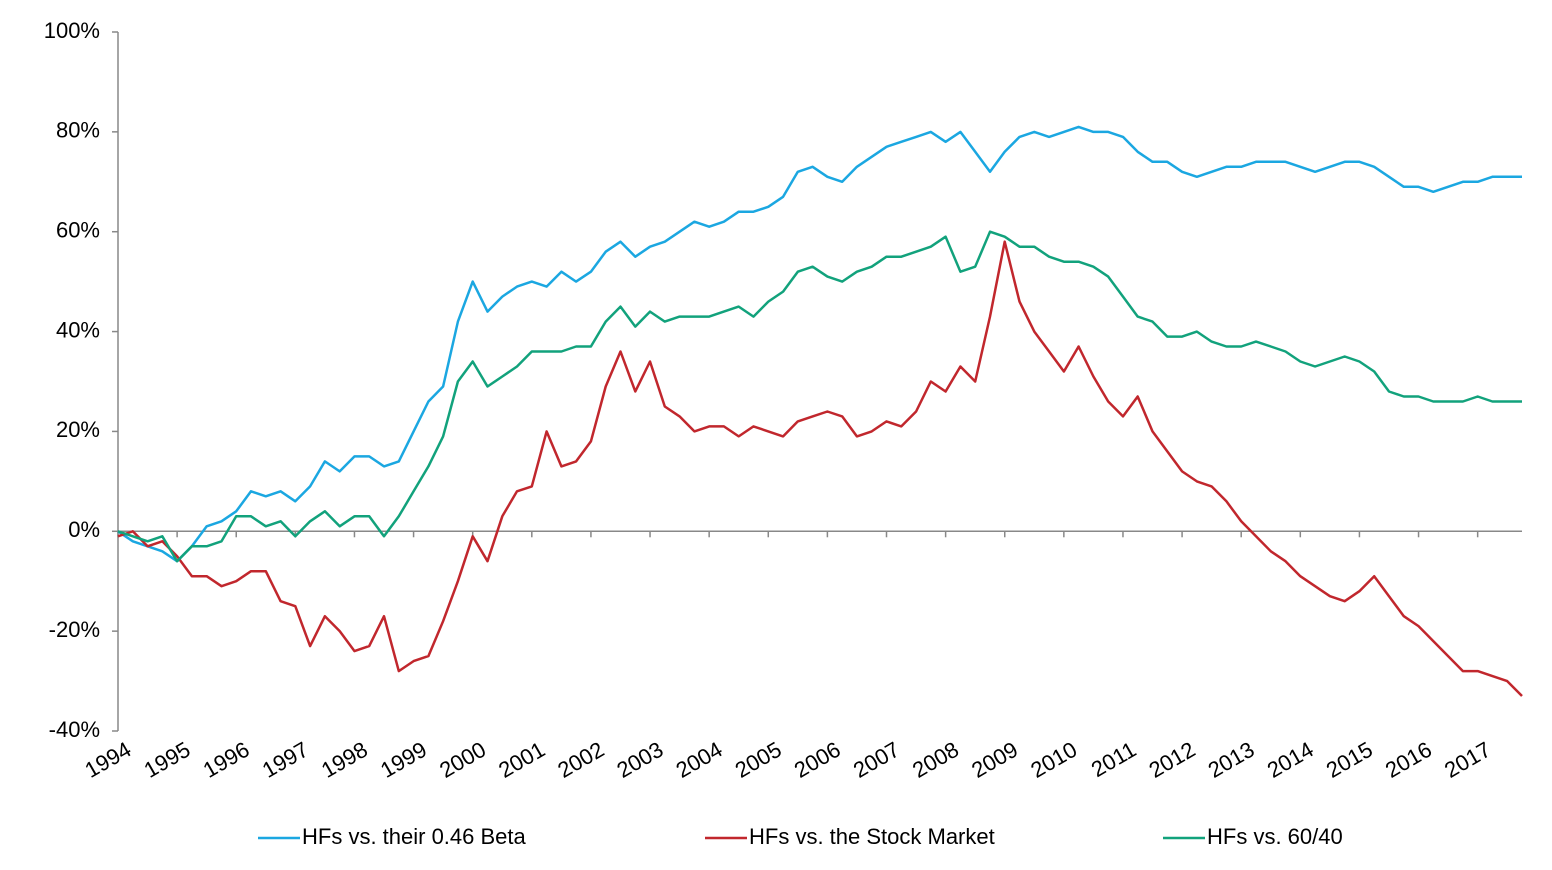 The image size is (1552, 870). I want to click on y-tick-label: 80%, so click(78, 130).